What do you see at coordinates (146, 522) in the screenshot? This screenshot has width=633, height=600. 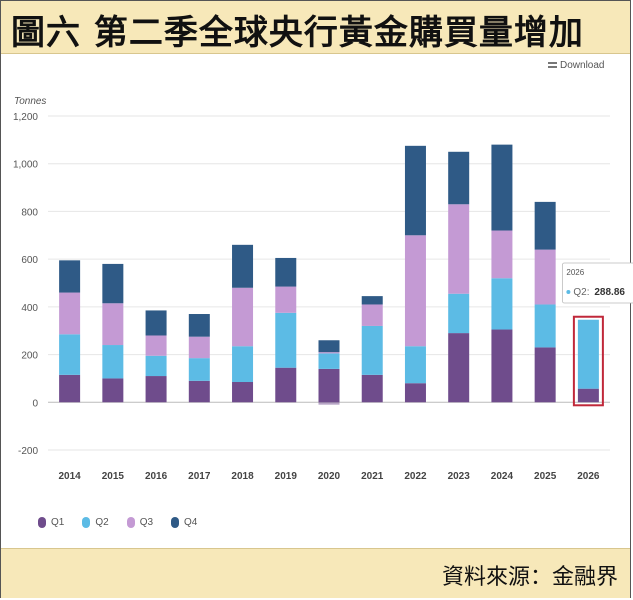 I see `legend-label: Q3` at bounding box center [146, 522].